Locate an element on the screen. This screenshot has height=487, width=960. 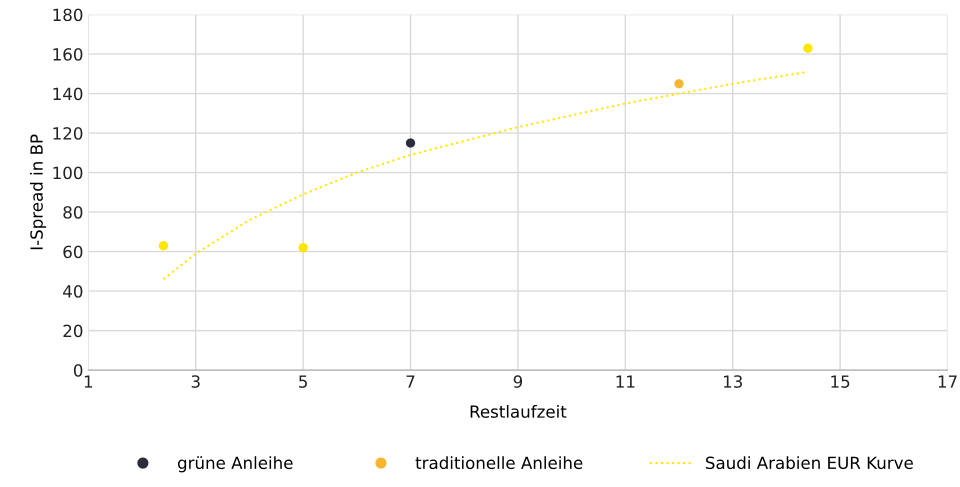
y-tick-label: 40 is located at coordinates (72, 291).